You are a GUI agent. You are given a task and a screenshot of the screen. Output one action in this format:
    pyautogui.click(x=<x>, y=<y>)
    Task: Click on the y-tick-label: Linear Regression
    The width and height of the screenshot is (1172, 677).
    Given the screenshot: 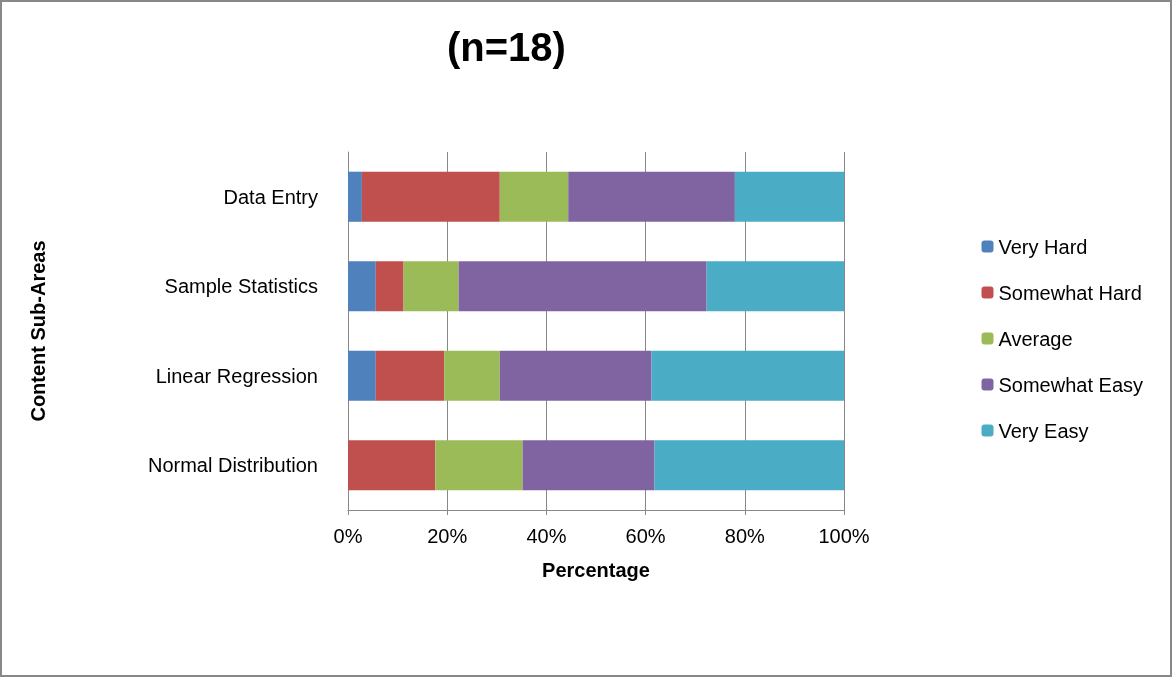 What is the action you would take?
    pyautogui.click(x=236, y=375)
    